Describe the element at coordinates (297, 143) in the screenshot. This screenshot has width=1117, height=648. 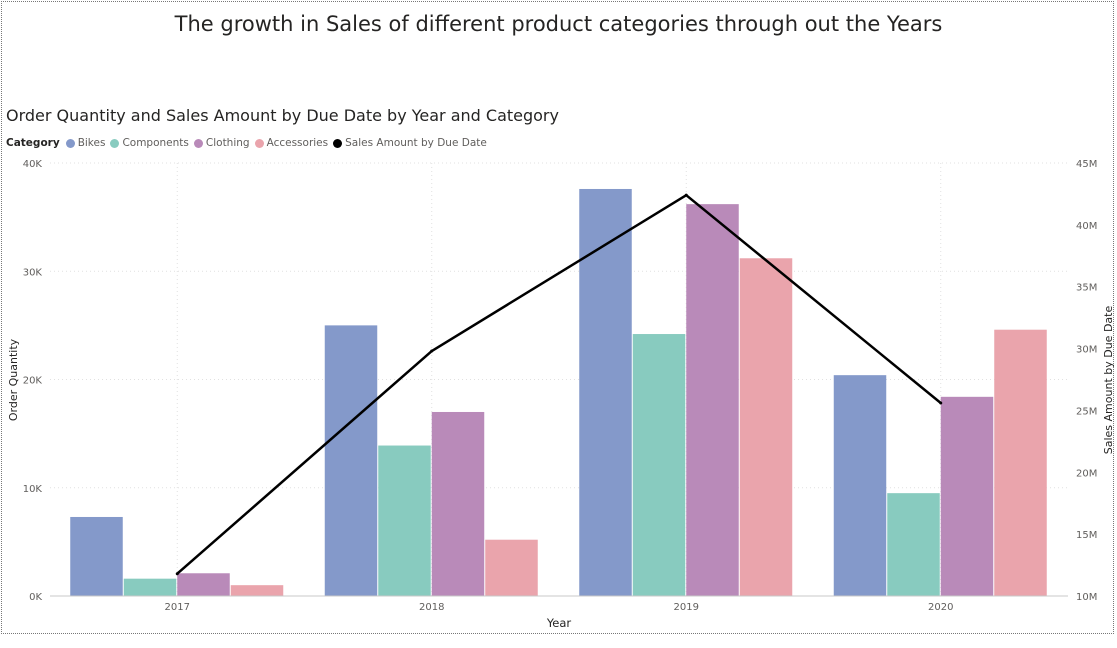
I see `legend-label-accessories: Accessories` at that location.